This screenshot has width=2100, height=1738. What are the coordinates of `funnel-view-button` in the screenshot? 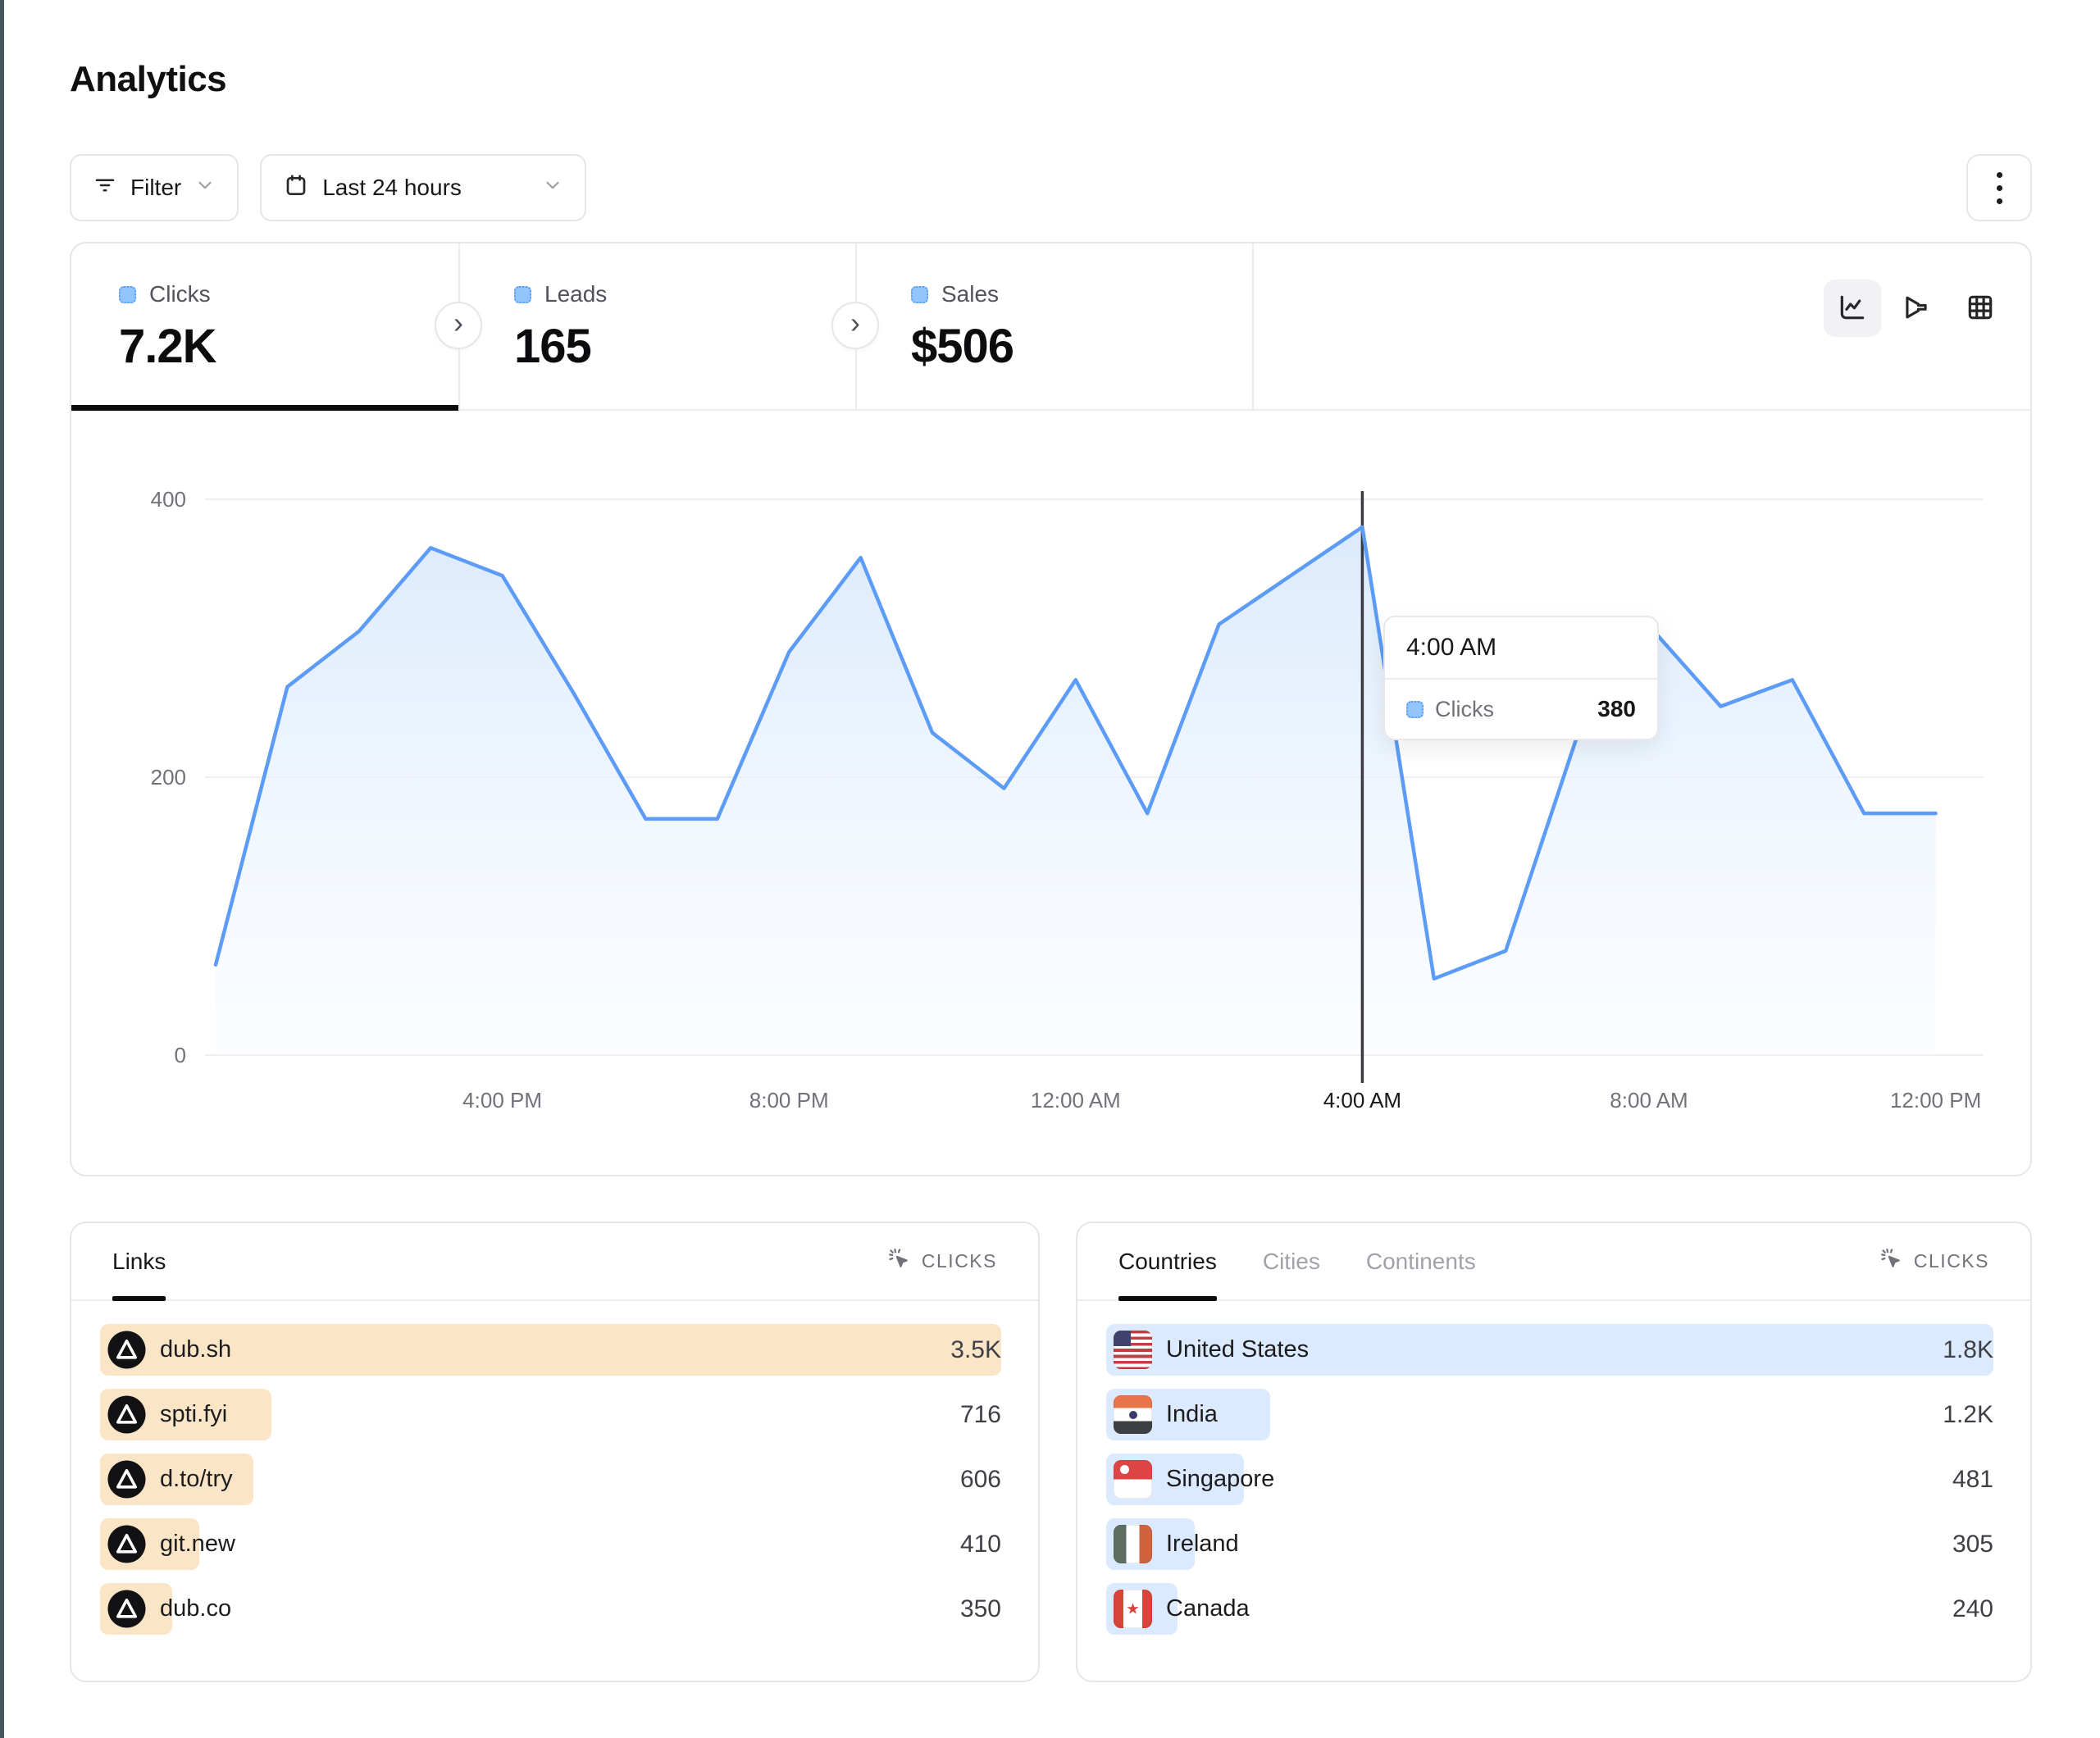 It's located at (1916, 308).